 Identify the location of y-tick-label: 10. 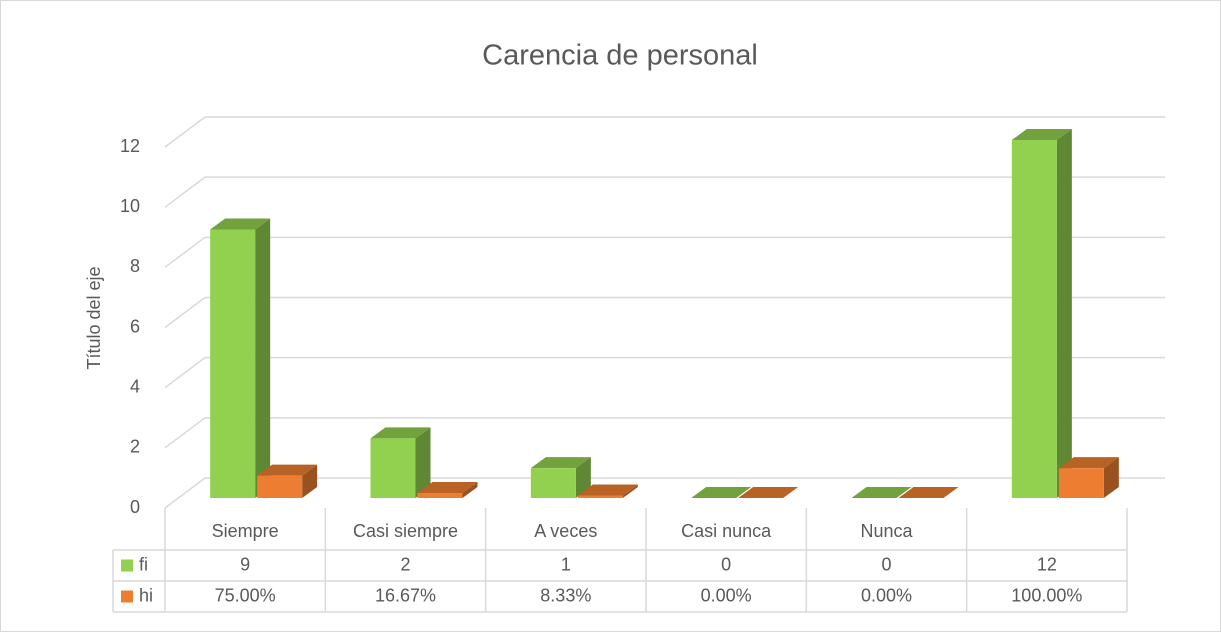
(130, 206).